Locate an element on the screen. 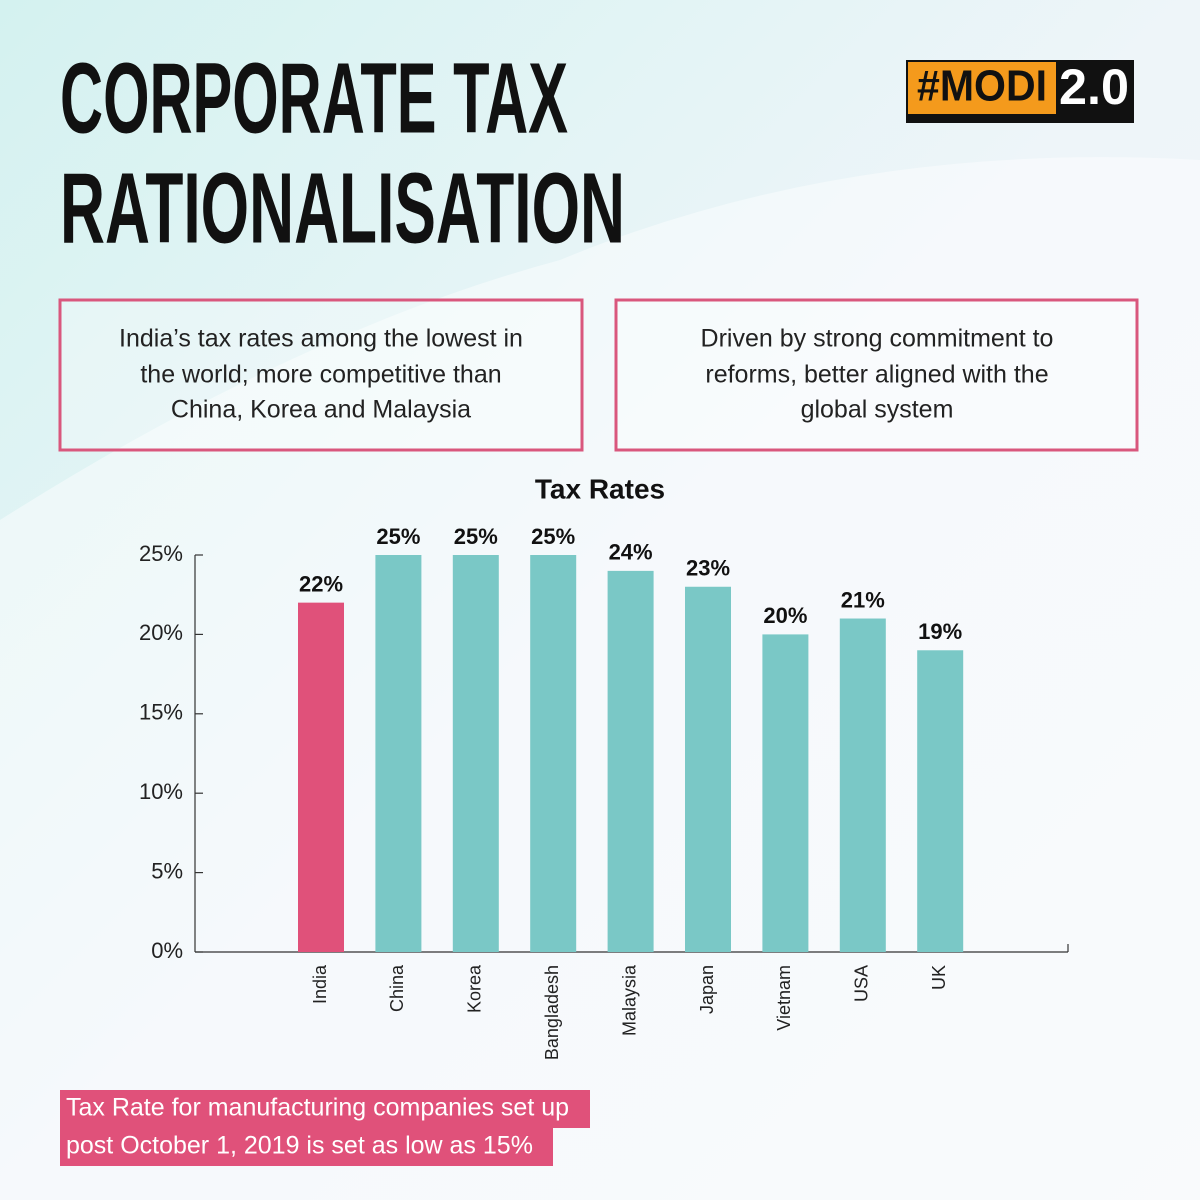 The image size is (1200, 1200). x-tick-label: Korea is located at coordinates (475, 988).